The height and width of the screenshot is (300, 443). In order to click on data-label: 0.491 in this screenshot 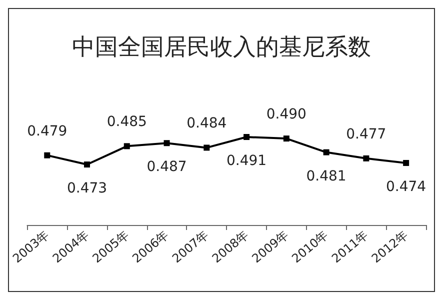, I will do `click(246, 161)`.